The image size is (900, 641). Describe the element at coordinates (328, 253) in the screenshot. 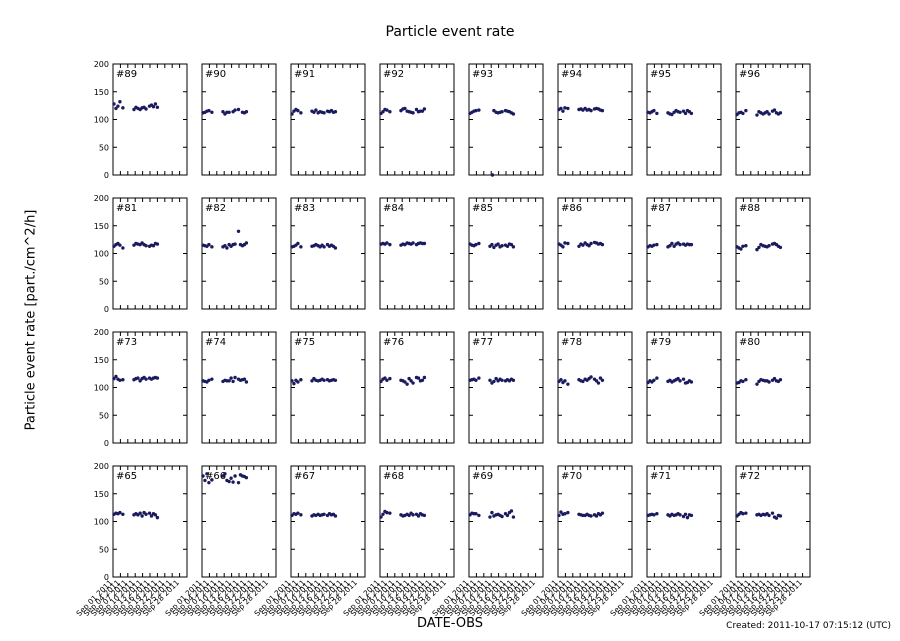

I see `panel-83: #83` at that location.